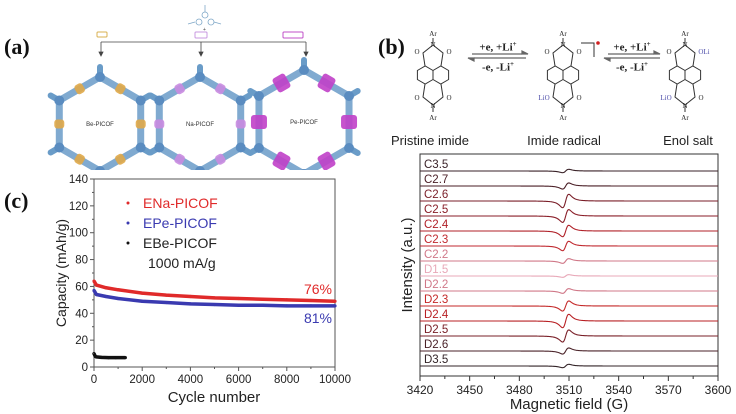 This screenshot has width=736, height=414. I want to click on y-tick-label: 0, so click(85, 368).